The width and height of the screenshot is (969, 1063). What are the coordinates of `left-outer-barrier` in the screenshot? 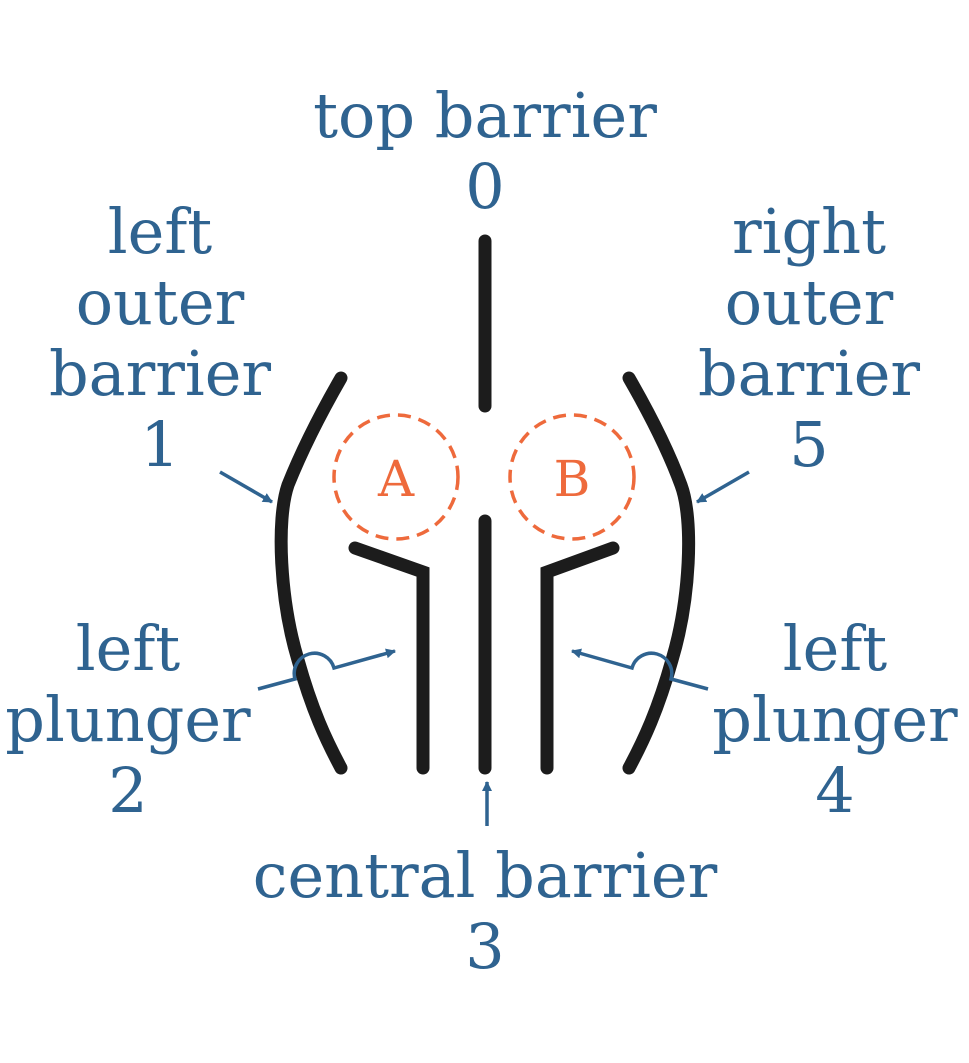 It's located at (311, 573).